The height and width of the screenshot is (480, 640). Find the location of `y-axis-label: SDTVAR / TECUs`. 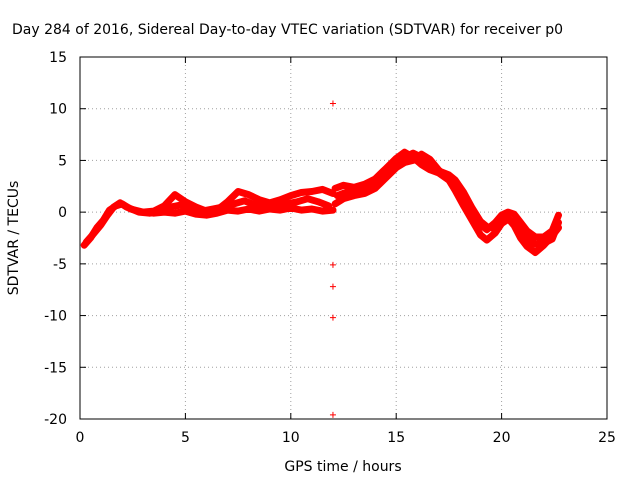

y-axis-label: SDTVAR / TECUs is located at coordinates (14, 238).